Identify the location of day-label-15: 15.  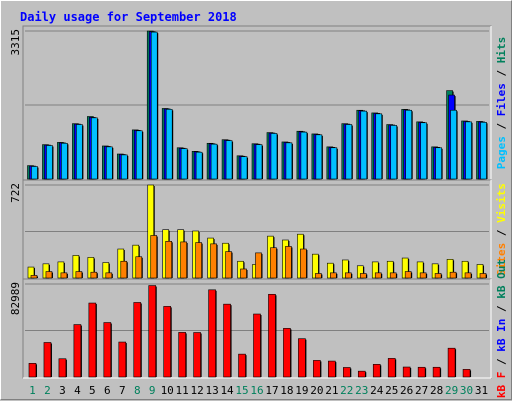
(241, 390).